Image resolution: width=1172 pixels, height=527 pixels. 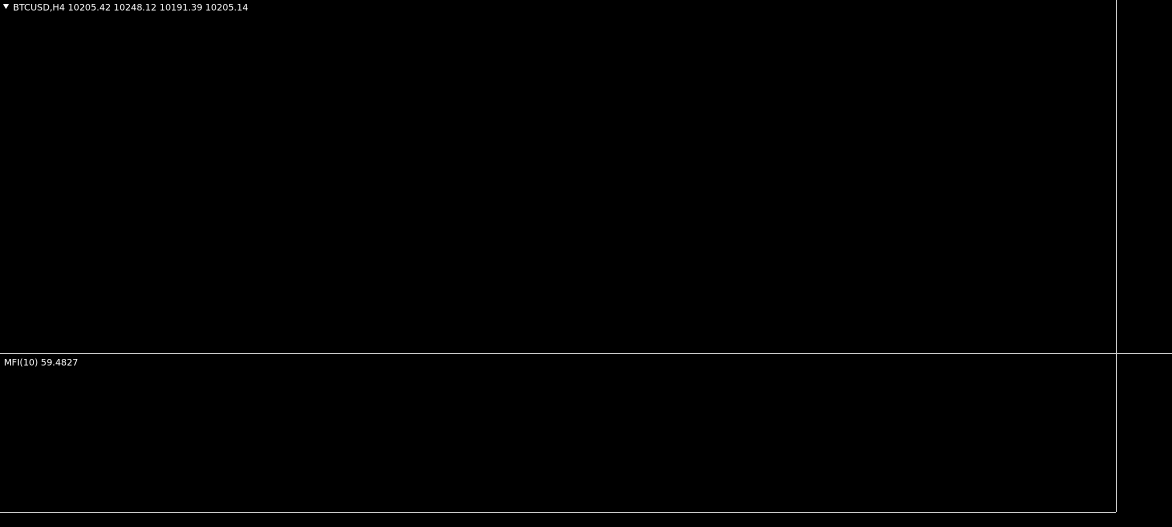 I want to click on symbol-icon, so click(x=6, y=6).